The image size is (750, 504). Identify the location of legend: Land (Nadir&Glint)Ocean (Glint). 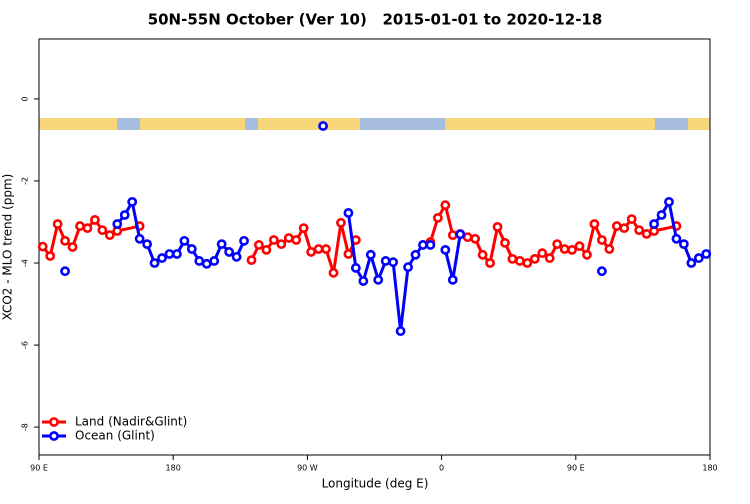
(114, 429).